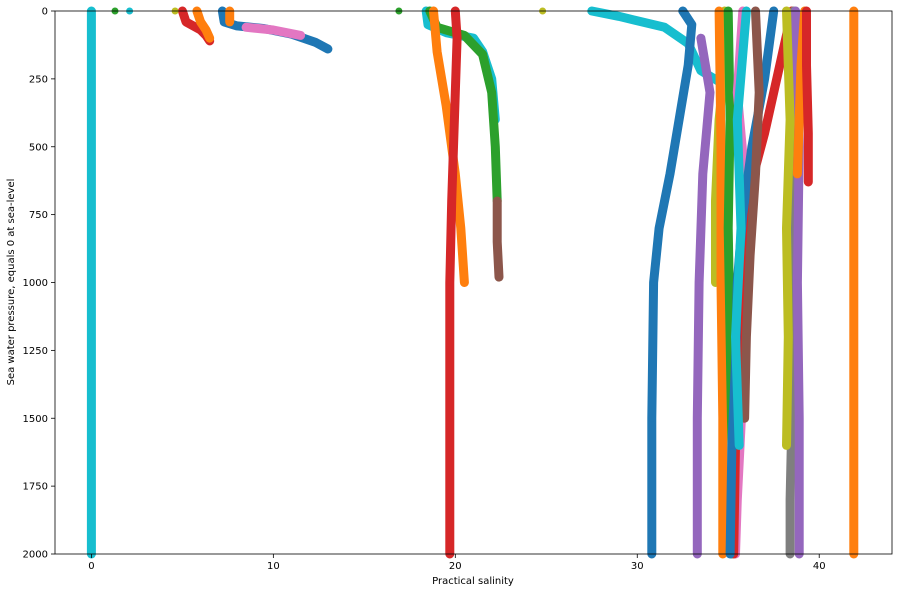  I want to click on x-axis-ticks: 0 10 20 30 40, so click(457, 563).